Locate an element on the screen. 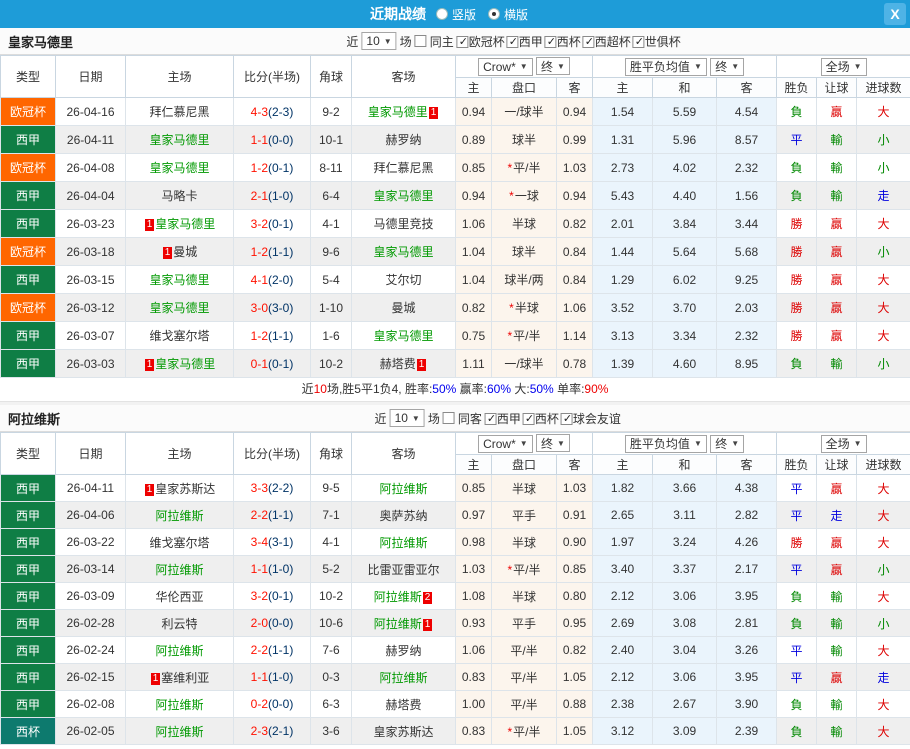 Image resolution: width=910 pixels, height=749 pixels. avg-home: 2.65 is located at coordinates (623, 515).